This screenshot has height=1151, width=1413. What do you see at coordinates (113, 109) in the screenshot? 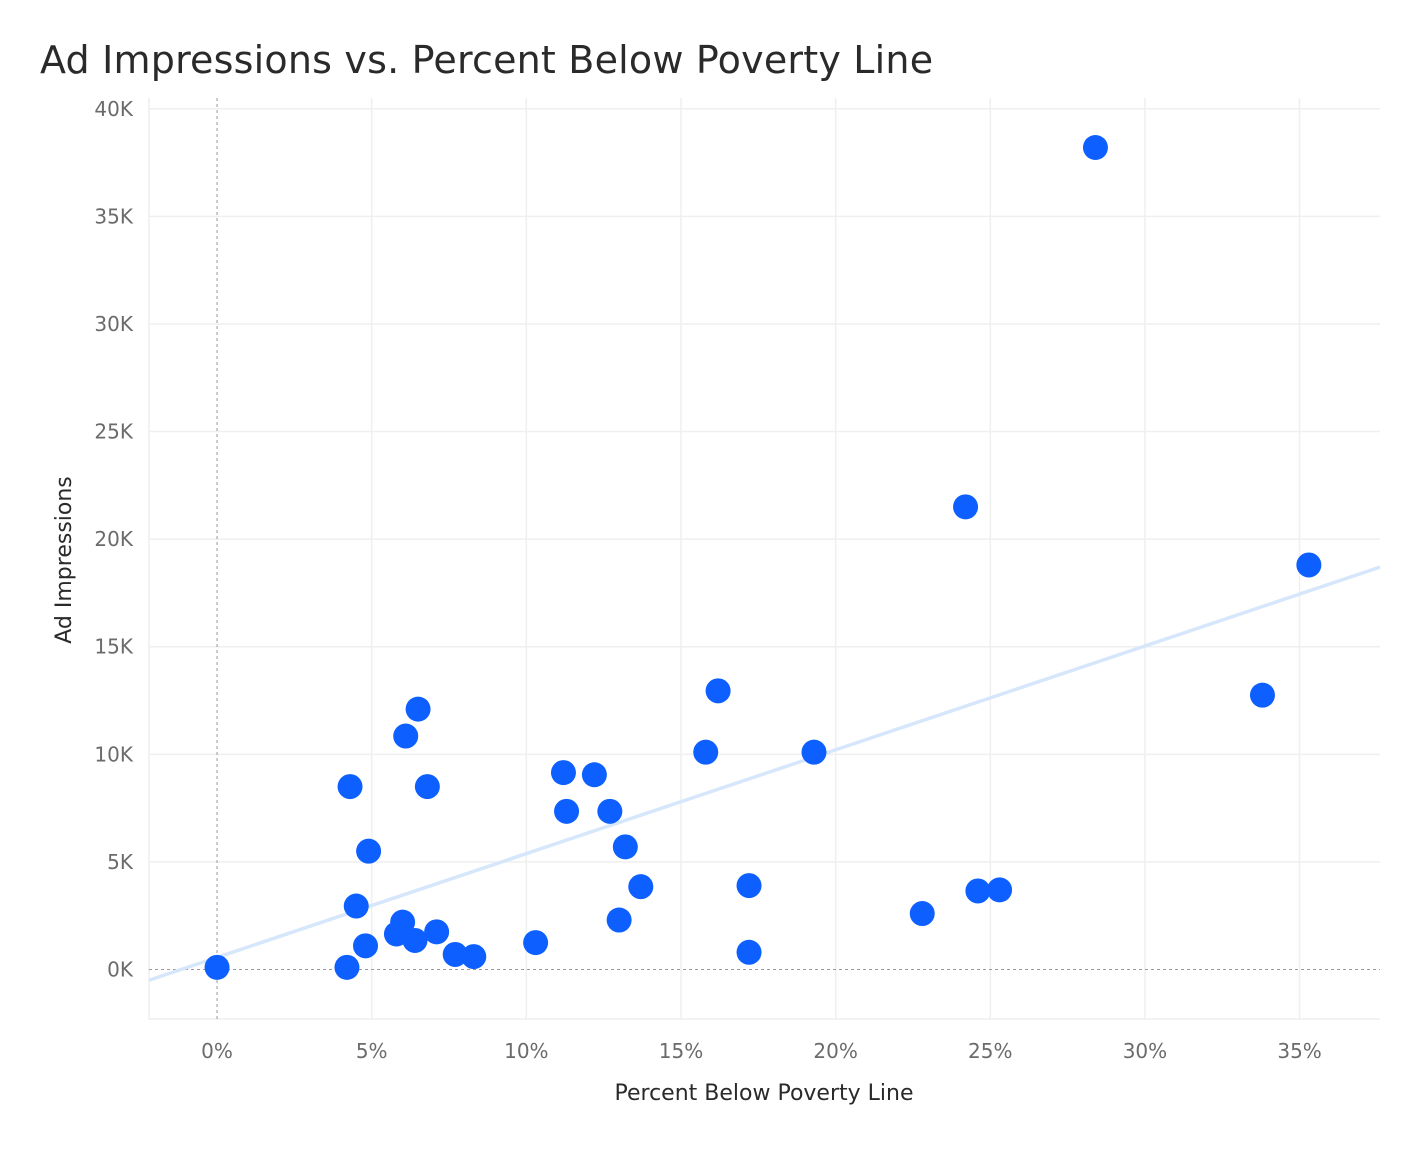
I see `y-tick-label: 40K` at bounding box center [113, 109].